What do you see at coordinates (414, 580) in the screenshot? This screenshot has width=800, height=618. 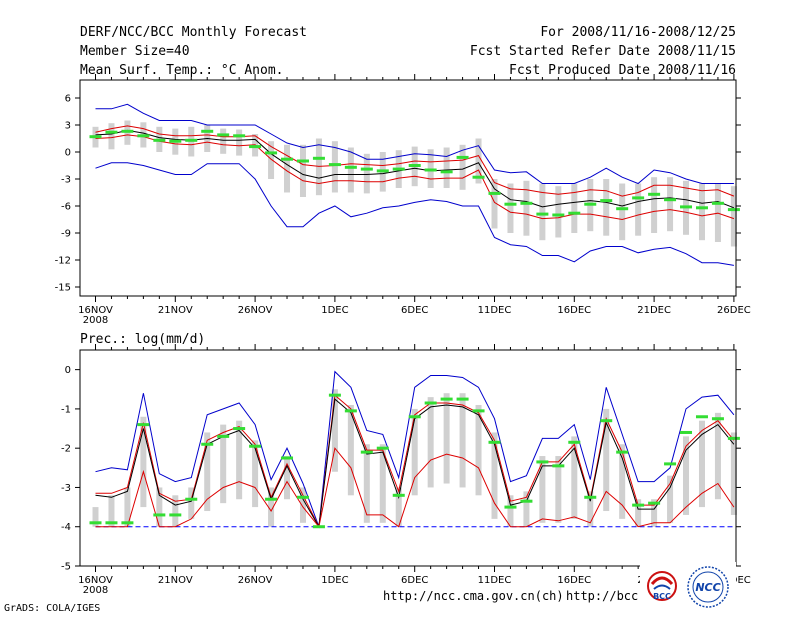 I see `prec-xtick-label: 6DEC` at bounding box center [414, 580].